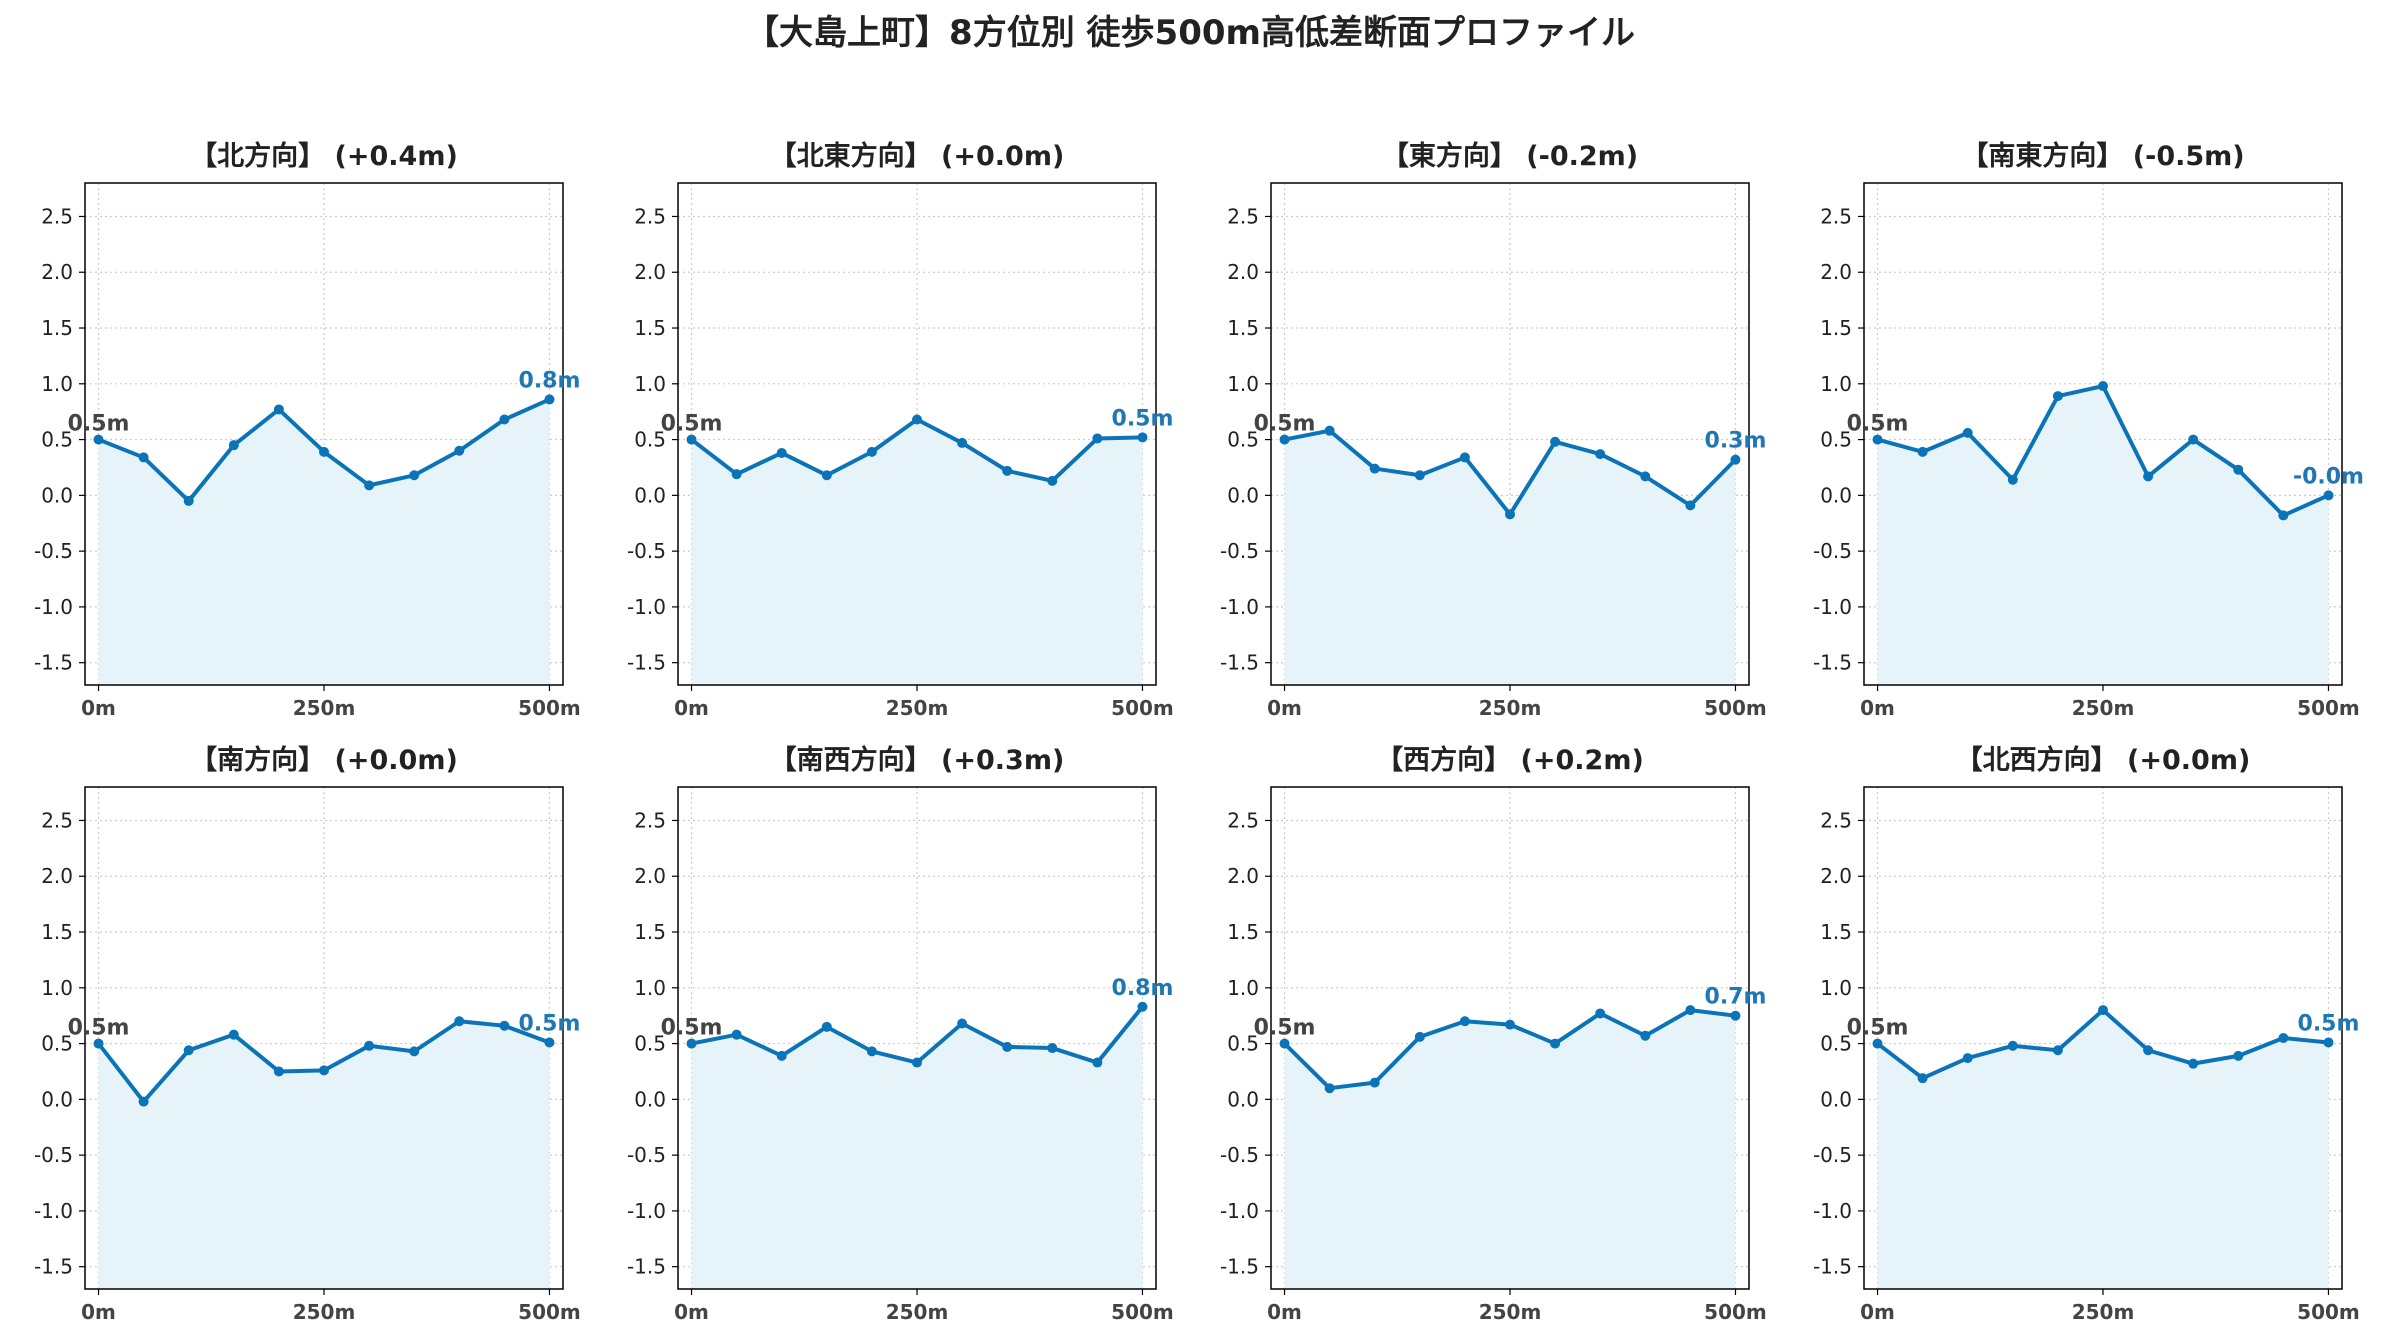 The width and height of the screenshot is (2381, 1344). Describe the element at coordinates (2102, 156) in the screenshot. I see `subplot-title: 【南東方向】 (-0.5m)` at that location.